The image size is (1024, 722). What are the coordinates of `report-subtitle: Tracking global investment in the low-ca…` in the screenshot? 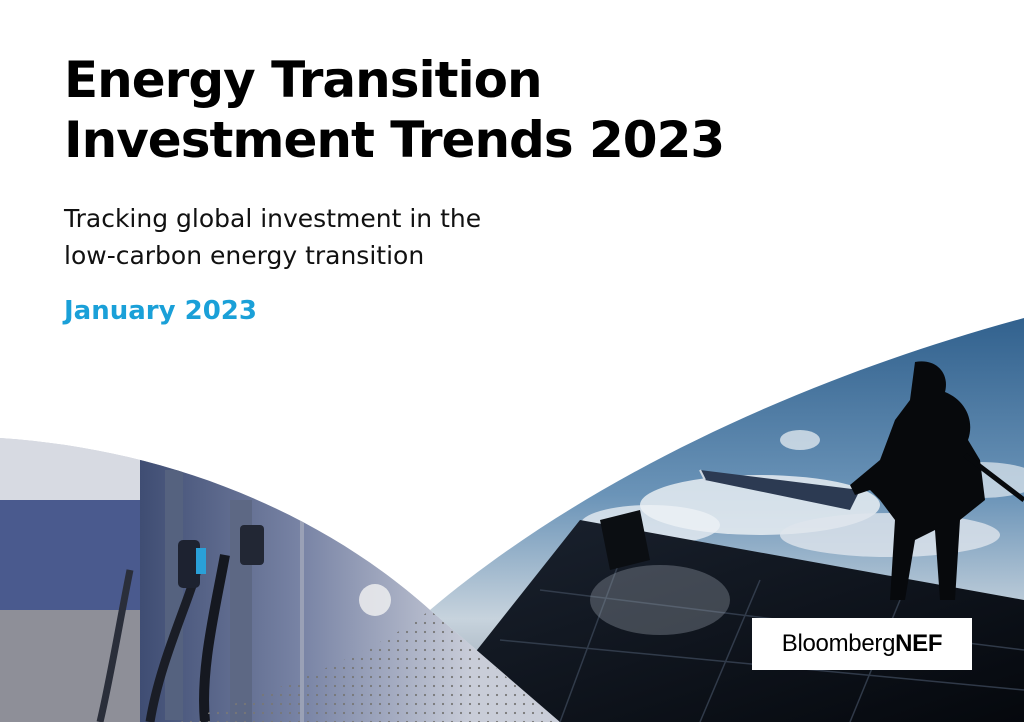 It's located at (272, 237).